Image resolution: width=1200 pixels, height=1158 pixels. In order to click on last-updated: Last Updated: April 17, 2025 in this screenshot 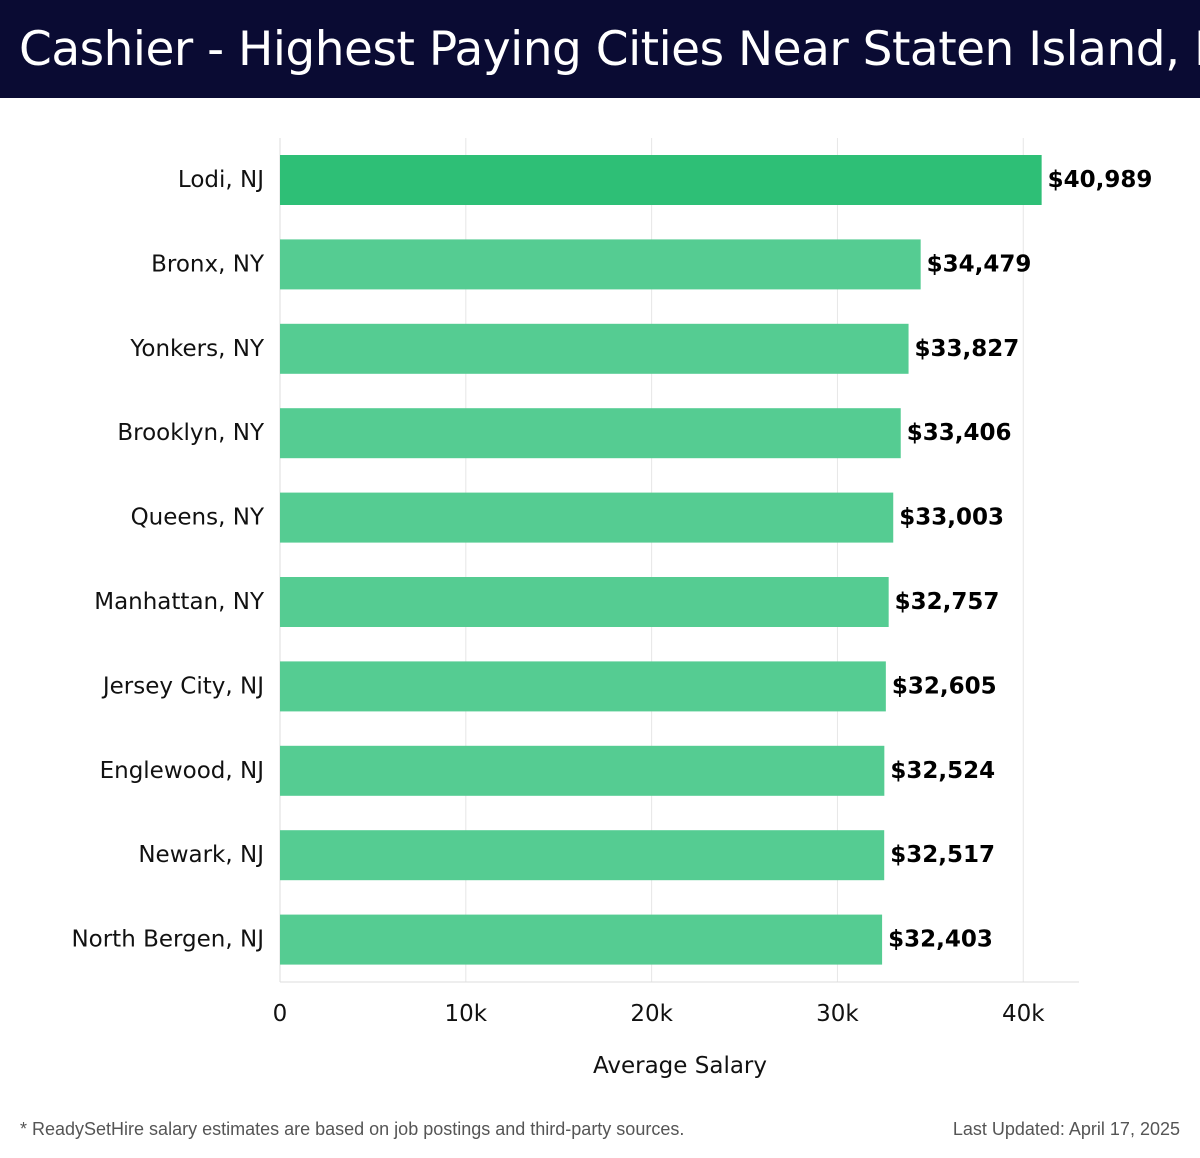, I will do `click(1066, 1129)`.